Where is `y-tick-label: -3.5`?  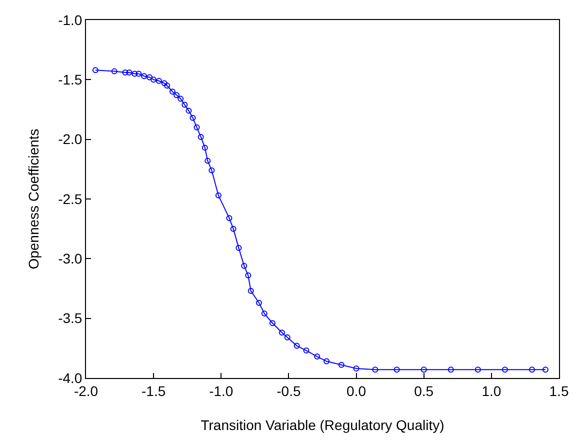
y-tick-label: -3.5 is located at coordinates (70, 318).